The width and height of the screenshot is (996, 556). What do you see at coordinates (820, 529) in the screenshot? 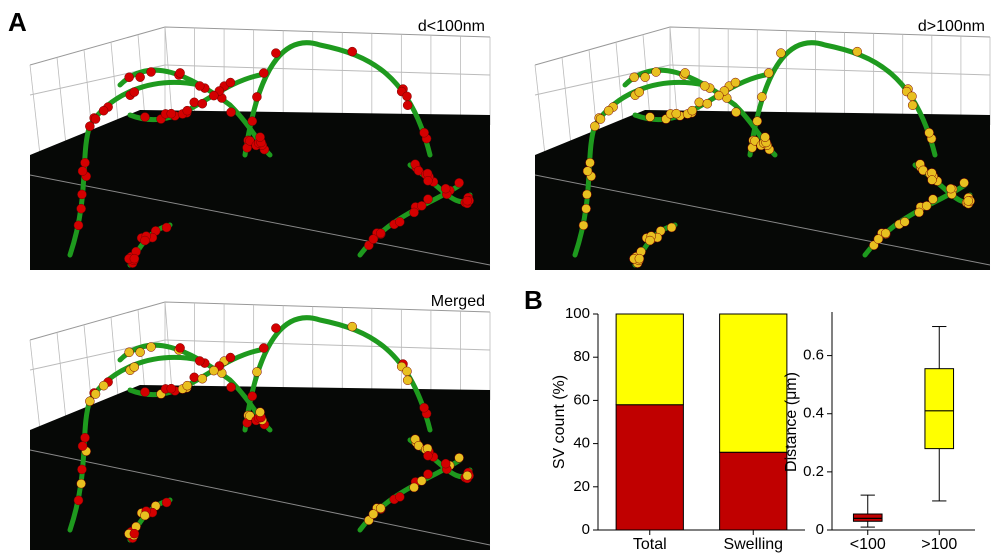
I see `y-tick-label: 0` at bounding box center [820, 529].